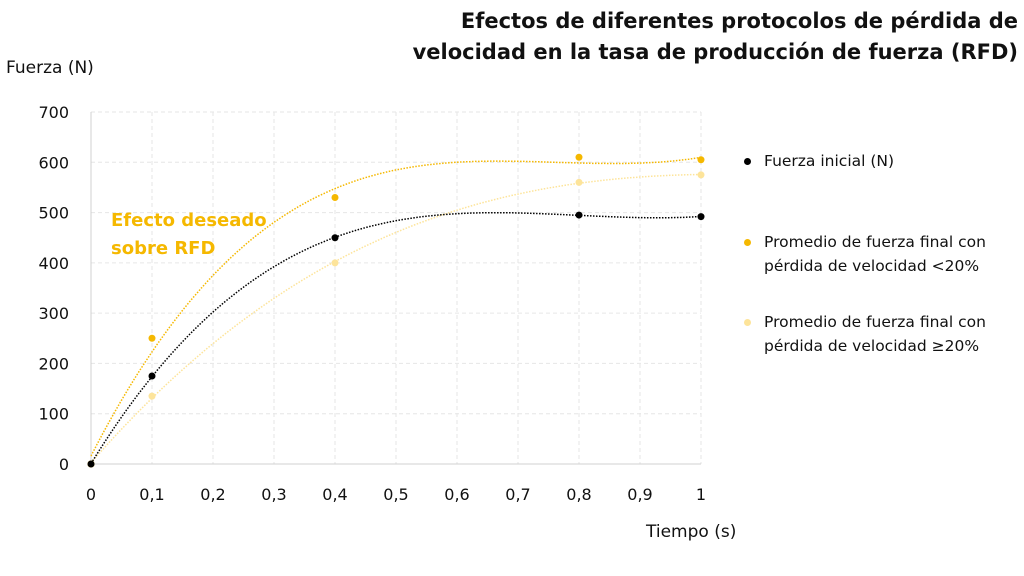 The image size is (1024, 576). What do you see at coordinates (53, 263) in the screenshot?
I see `y-tick-label: 400` at bounding box center [53, 263].